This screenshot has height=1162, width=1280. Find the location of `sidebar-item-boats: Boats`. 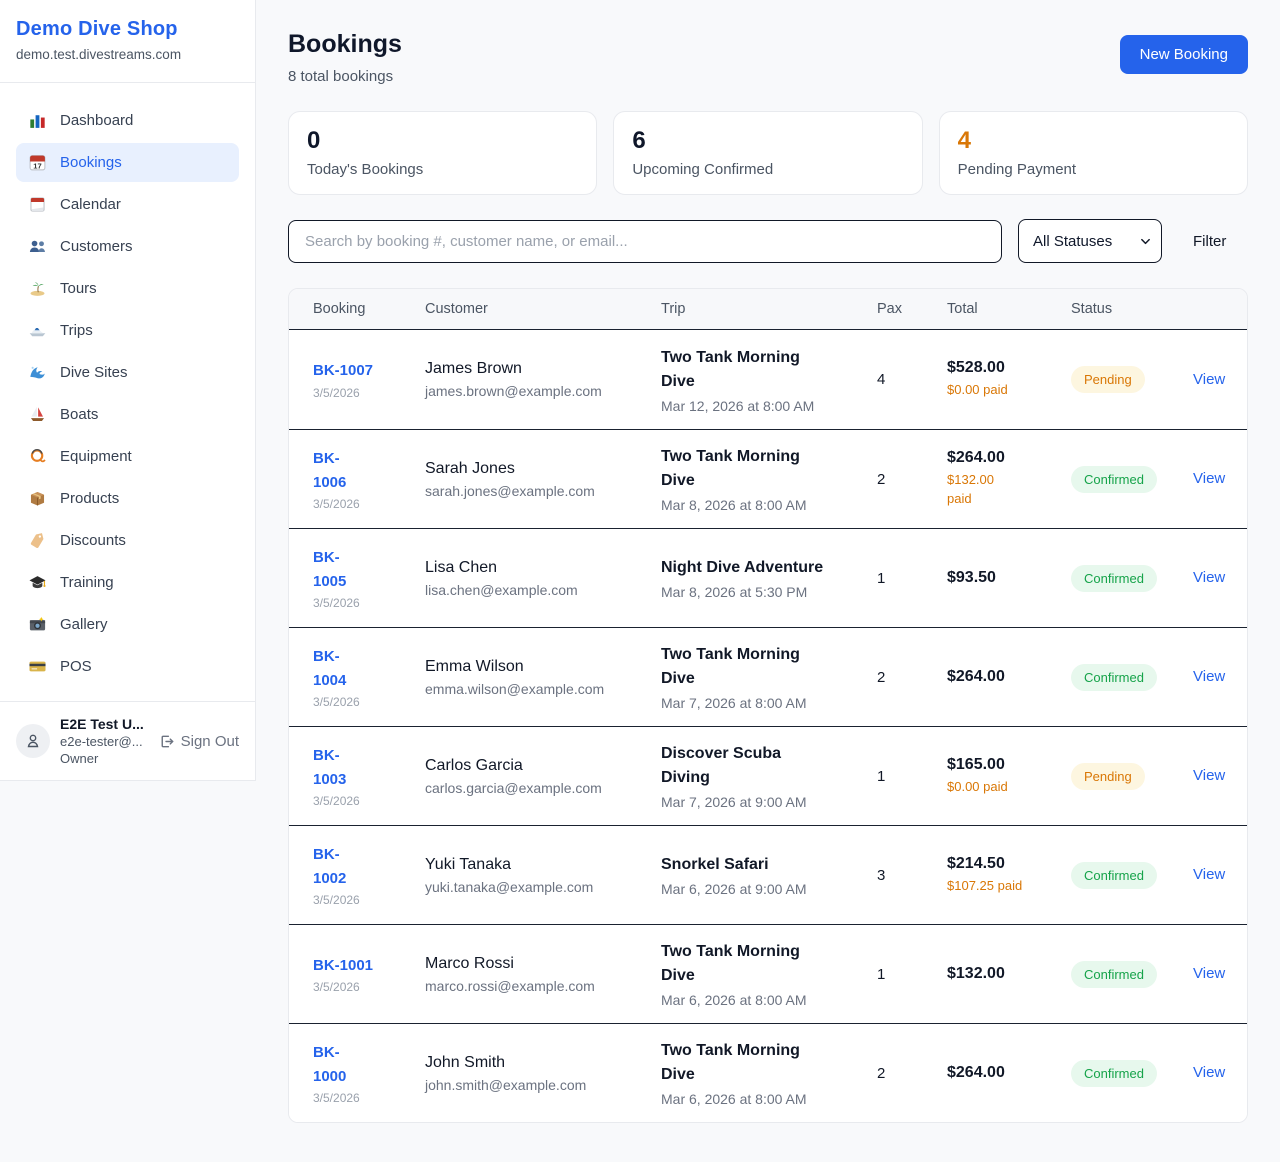

sidebar-item-boats: Boats is located at coordinates (127, 414).